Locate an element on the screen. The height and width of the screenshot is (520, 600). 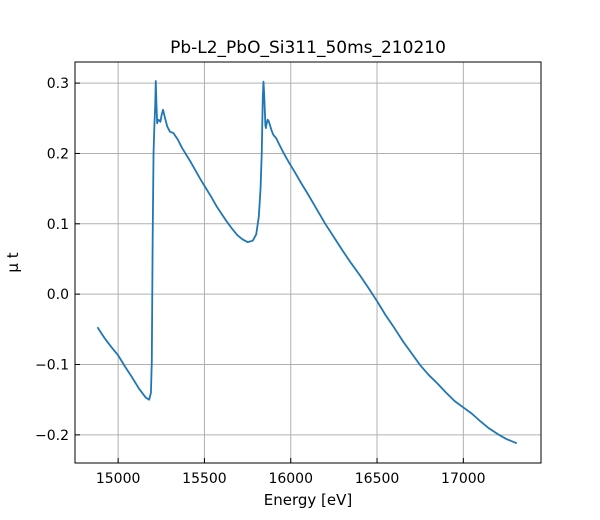
x-tick-label: 15000 is located at coordinates (118, 479).